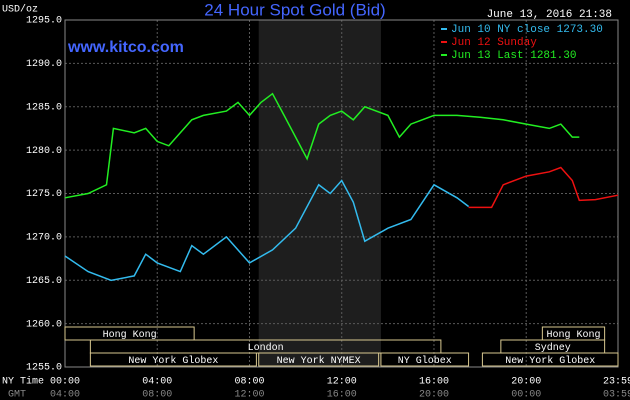 This screenshot has height=400, width=630. What do you see at coordinates (249, 395) in the screenshot?
I see `gmt-tick-label: 12:00` at bounding box center [249, 395].